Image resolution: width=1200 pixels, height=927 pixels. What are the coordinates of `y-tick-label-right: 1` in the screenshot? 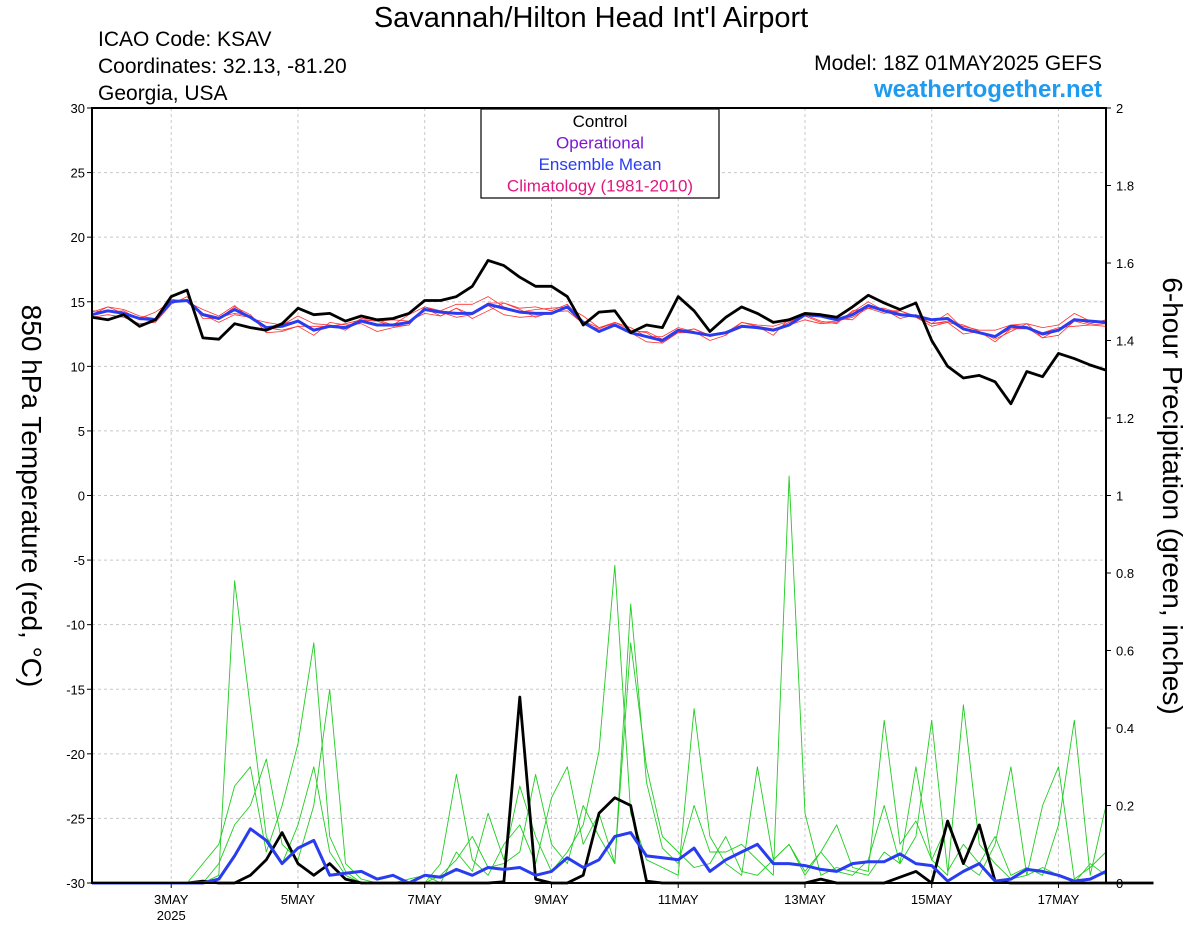 It's located at (1119, 496).